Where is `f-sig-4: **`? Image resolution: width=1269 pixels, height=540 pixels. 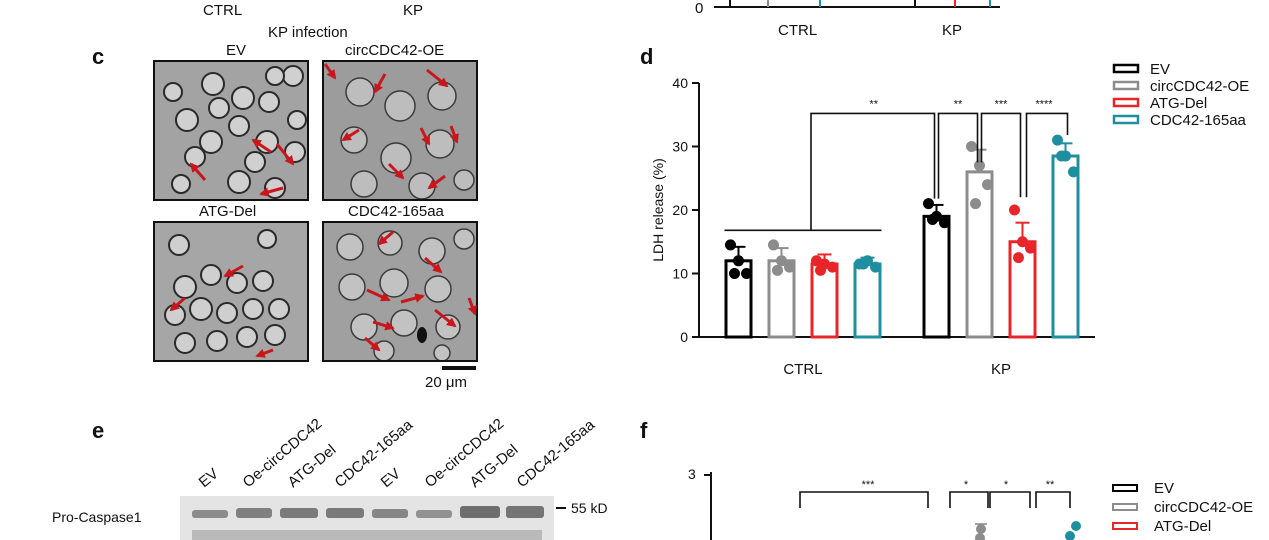 f-sig-4: ** is located at coordinates (1050, 485).